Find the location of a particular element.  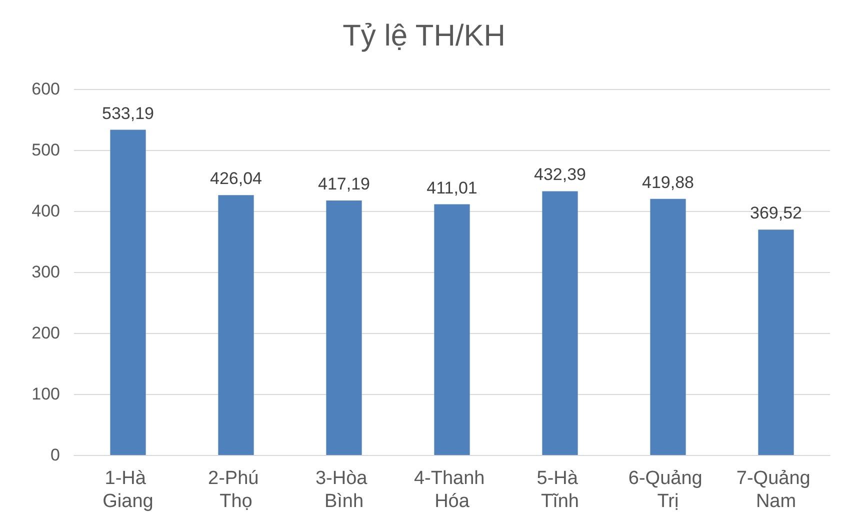

y-tick-label: 500 is located at coordinates (46, 150).